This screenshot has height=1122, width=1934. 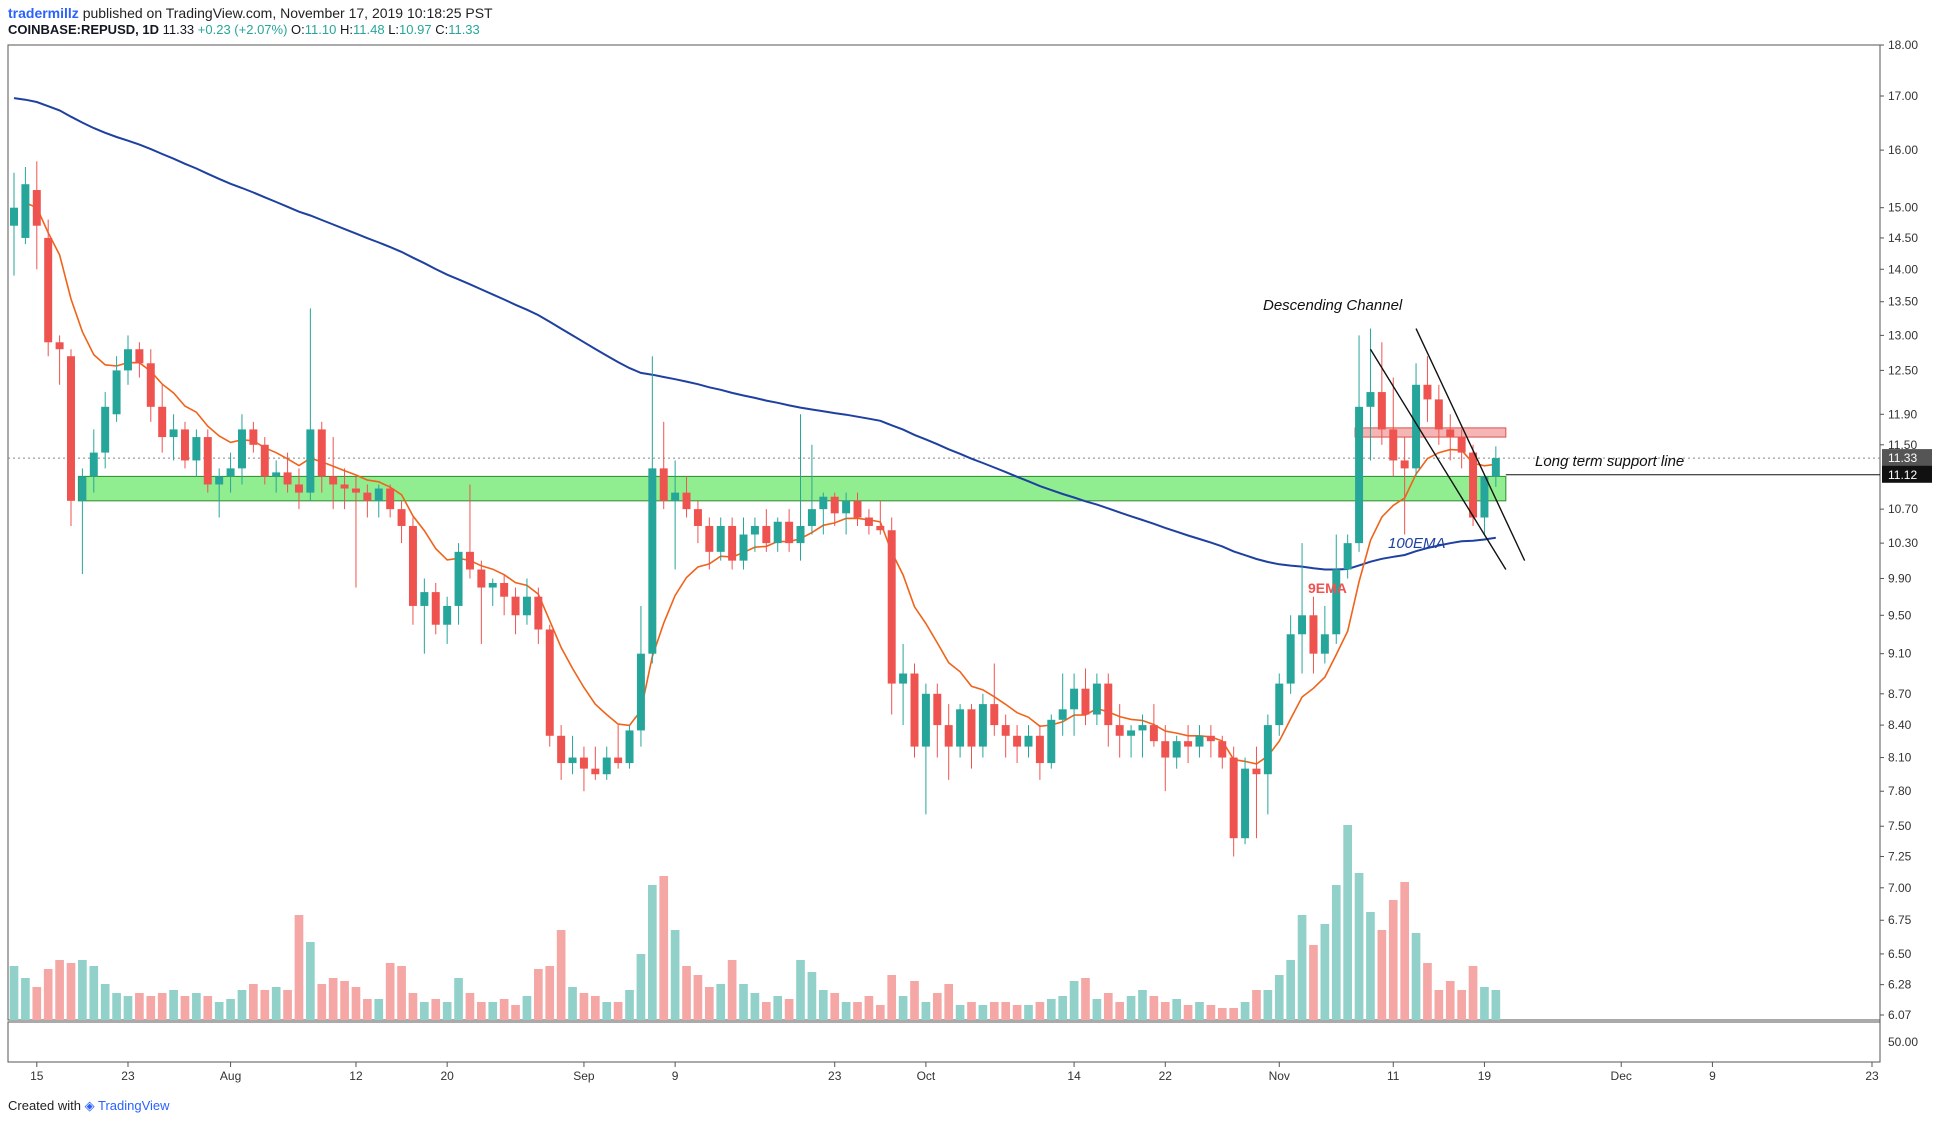 What do you see at coordinates (954, 1072) in the screenshot?
I see `time-axis: 15 23 Aug 12 20 Sep 9 23 Oct 14 22 Nov 11 19 Dec 9 23` at bounding box center [954, 1072].